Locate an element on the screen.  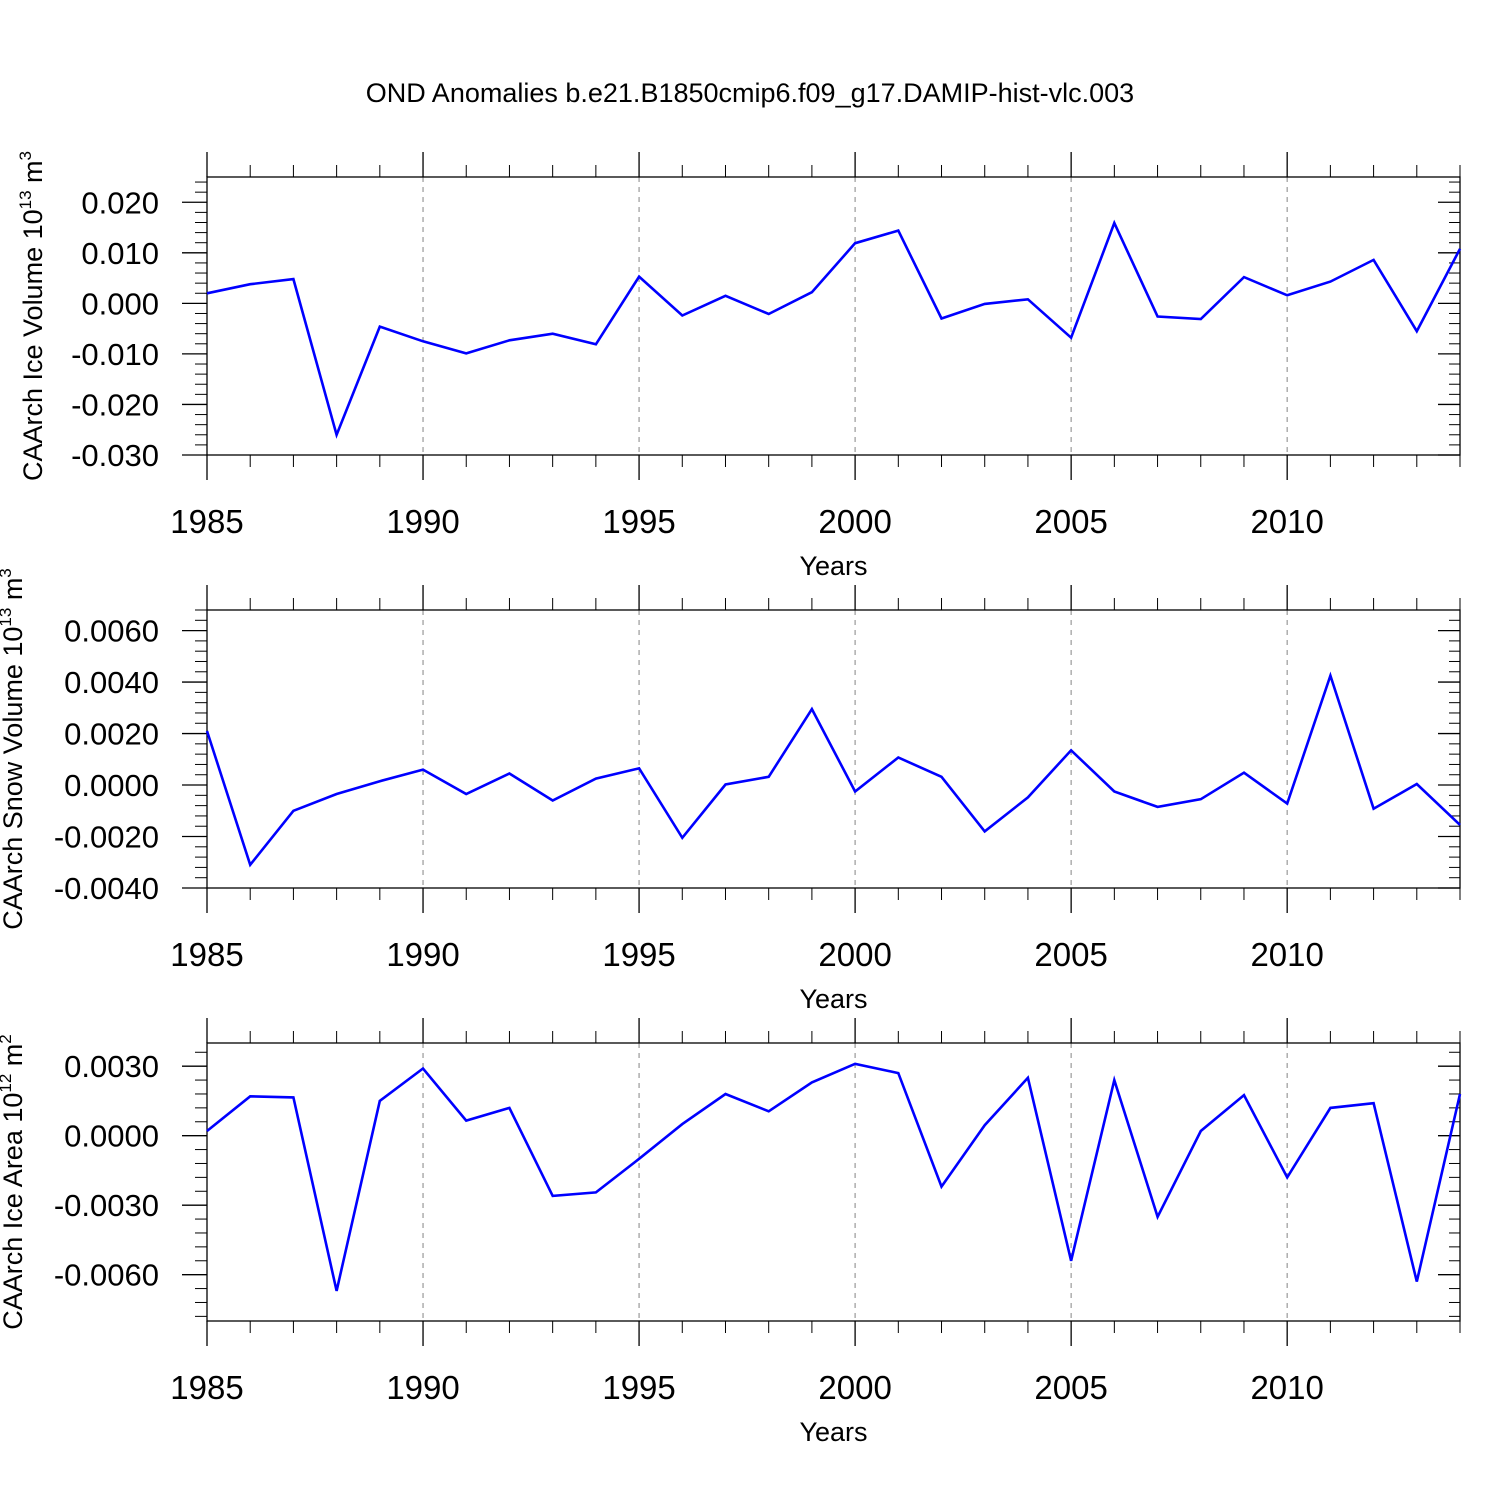
y-tick-label: -0.010 is located at coordinates (115, 354).